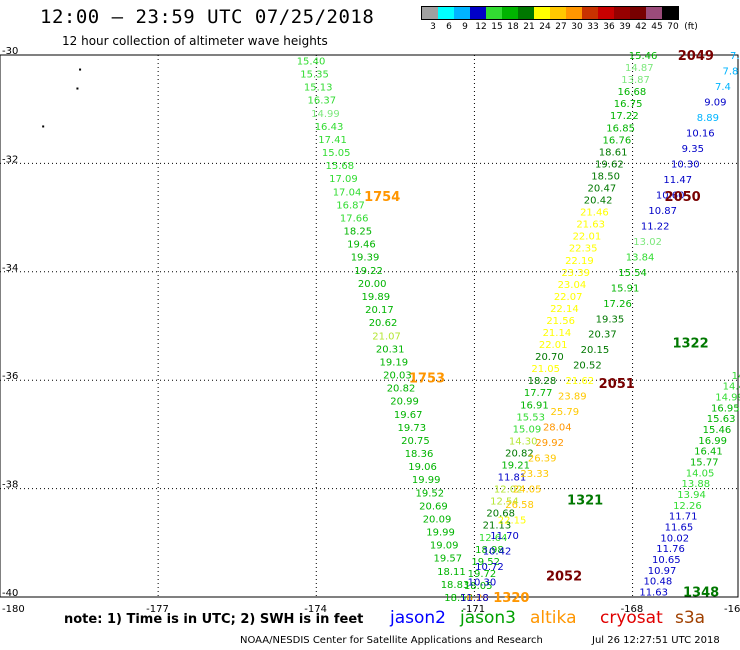  What do you see at coordinates (701, 593) in the screenshot?
I see `pass-number-label: 1348` at bounding box center [701, 593].